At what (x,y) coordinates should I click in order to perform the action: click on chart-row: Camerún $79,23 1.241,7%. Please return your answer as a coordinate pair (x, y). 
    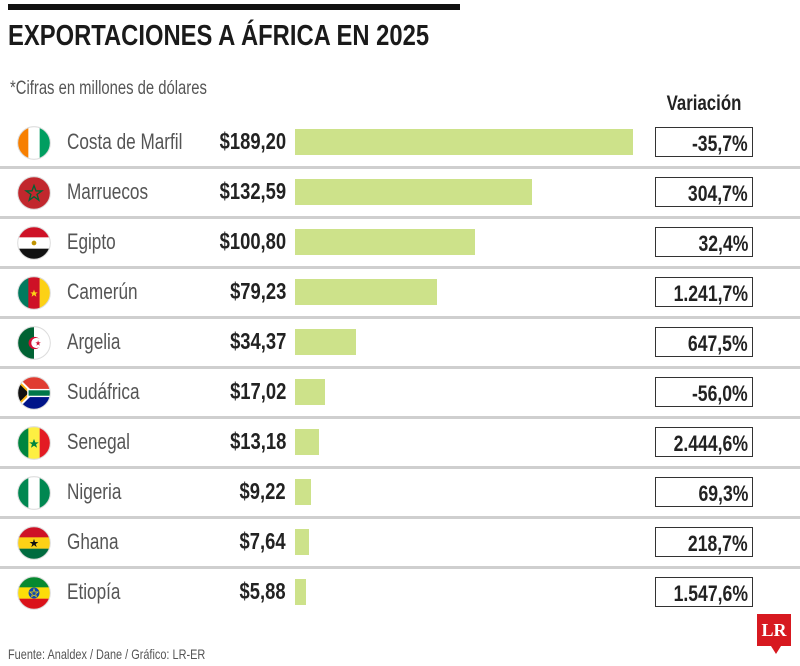
    Looking at the image, I should click on (400, 292).